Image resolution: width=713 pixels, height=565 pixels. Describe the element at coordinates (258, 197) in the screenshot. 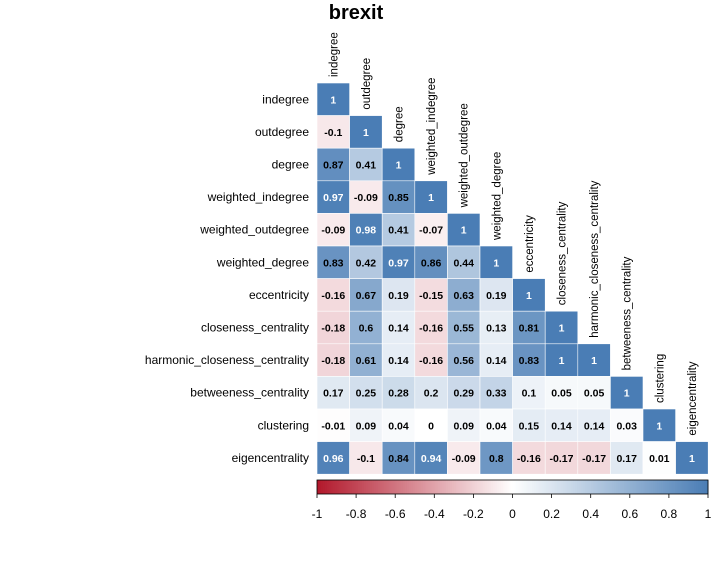

I see `row-label: weighted_indegree` at that location.